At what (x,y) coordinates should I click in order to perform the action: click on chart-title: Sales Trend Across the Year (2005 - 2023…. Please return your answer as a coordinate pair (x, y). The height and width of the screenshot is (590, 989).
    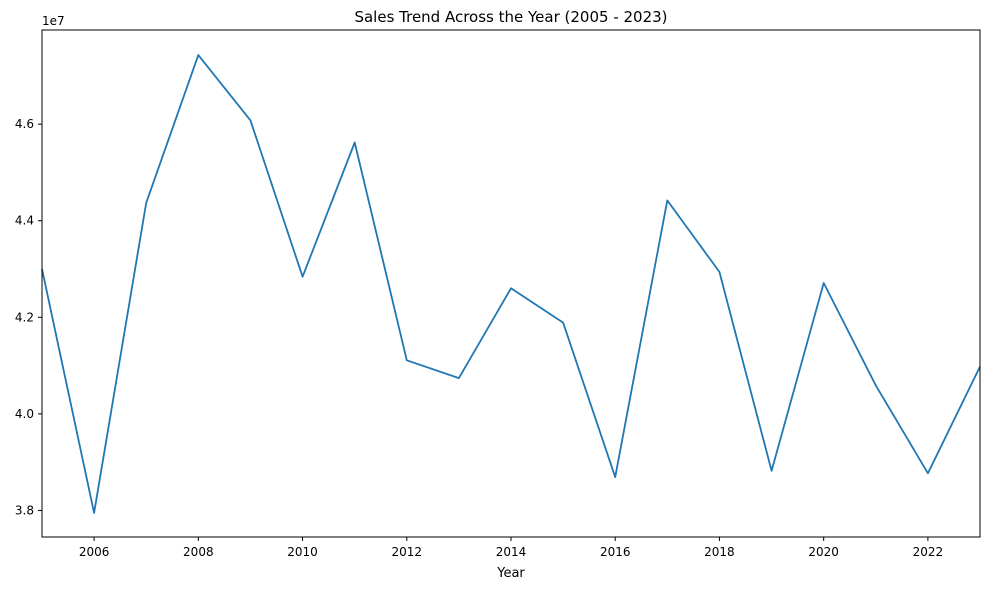
    Looking at the image, I should click on (510, 17).